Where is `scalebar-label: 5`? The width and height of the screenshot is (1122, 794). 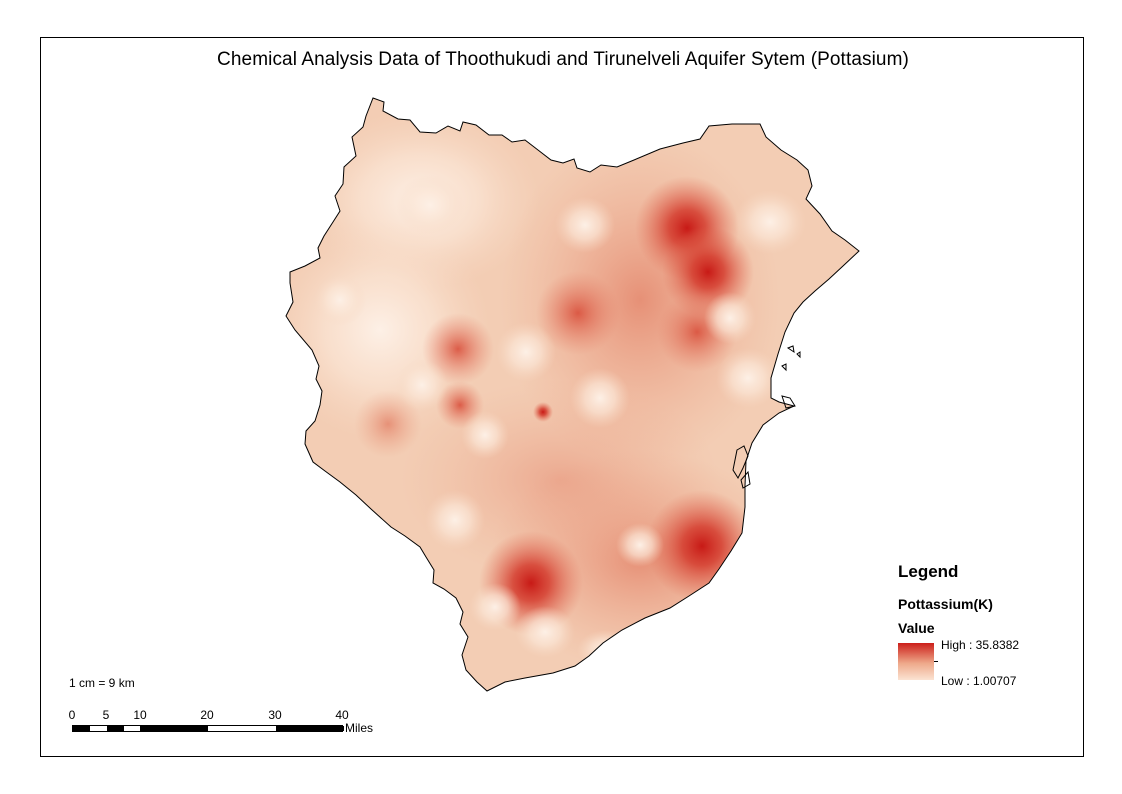
scalebar-label: 5 is located at coordinates (106, 715).